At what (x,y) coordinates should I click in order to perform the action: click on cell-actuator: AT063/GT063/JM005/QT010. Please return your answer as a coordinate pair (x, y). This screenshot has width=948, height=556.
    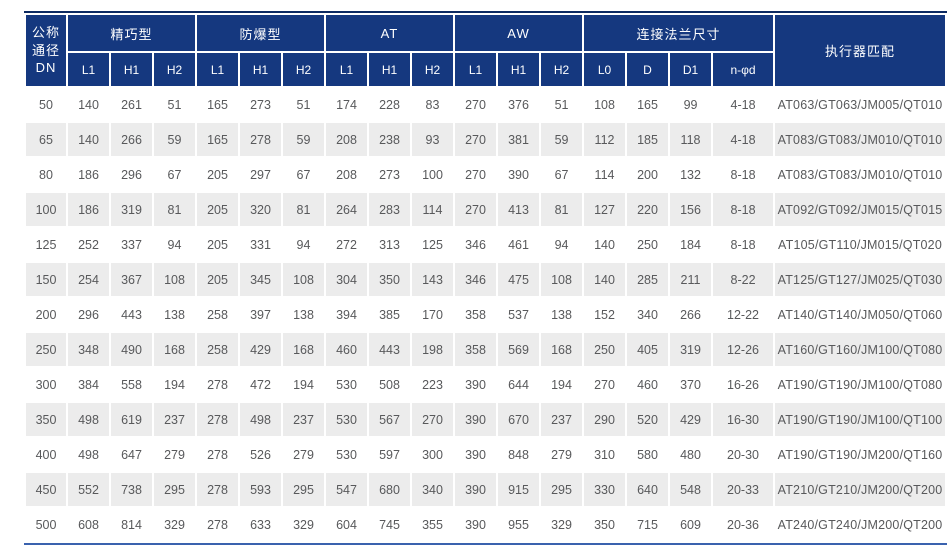
    Looking at the image, I should click on (860, 104).